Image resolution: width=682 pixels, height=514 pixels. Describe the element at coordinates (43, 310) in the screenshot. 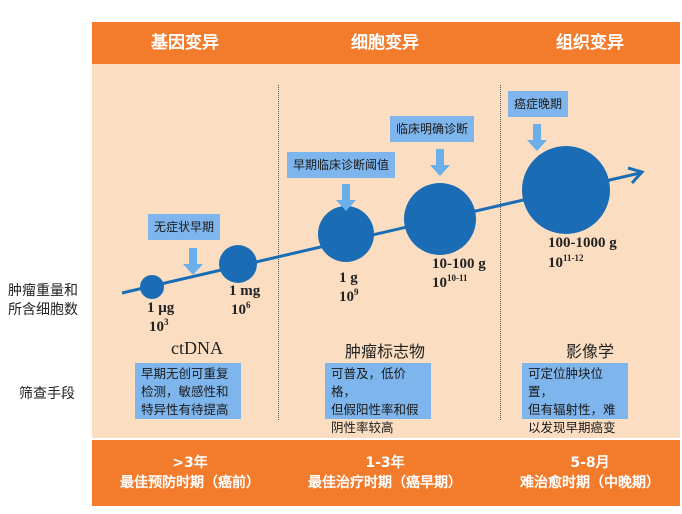

I see `side-label-line: 所含细胞数` at that location.